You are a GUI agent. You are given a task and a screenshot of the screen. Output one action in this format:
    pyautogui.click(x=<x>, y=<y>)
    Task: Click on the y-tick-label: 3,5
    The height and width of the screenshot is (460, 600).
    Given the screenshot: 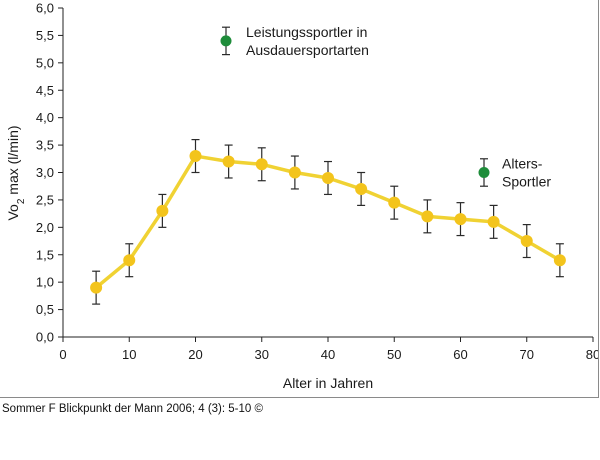 What is the action you would take?
    pyautogui.click(x=45, y=145)
    